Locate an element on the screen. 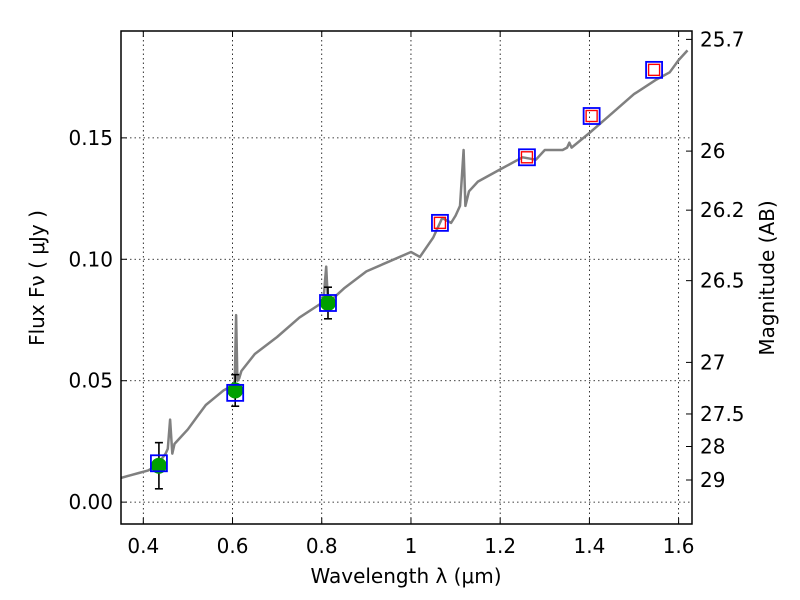 This screenshot has width=800, height=600. y-tick-label: 0.05 is located at coordinates (90, 381).